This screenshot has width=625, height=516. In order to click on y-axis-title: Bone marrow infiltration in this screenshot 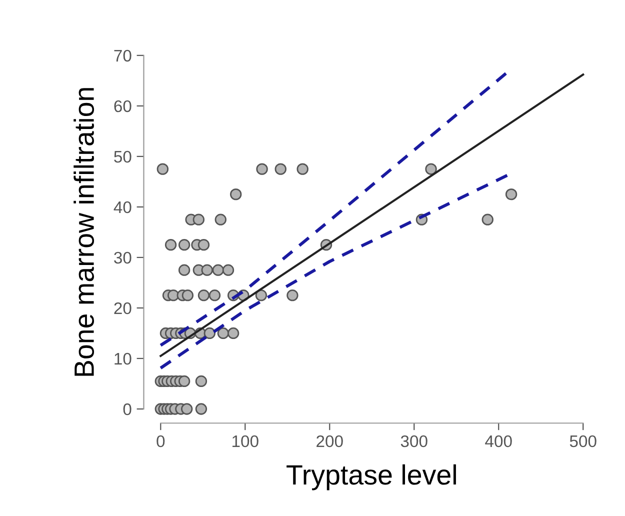, I will do `click(84, 232)`.